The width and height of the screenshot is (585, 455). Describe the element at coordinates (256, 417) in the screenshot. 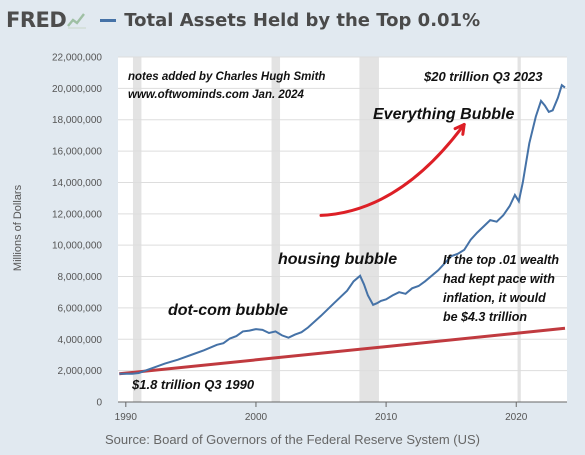

I see `x-tick-label: 2000` at that location.